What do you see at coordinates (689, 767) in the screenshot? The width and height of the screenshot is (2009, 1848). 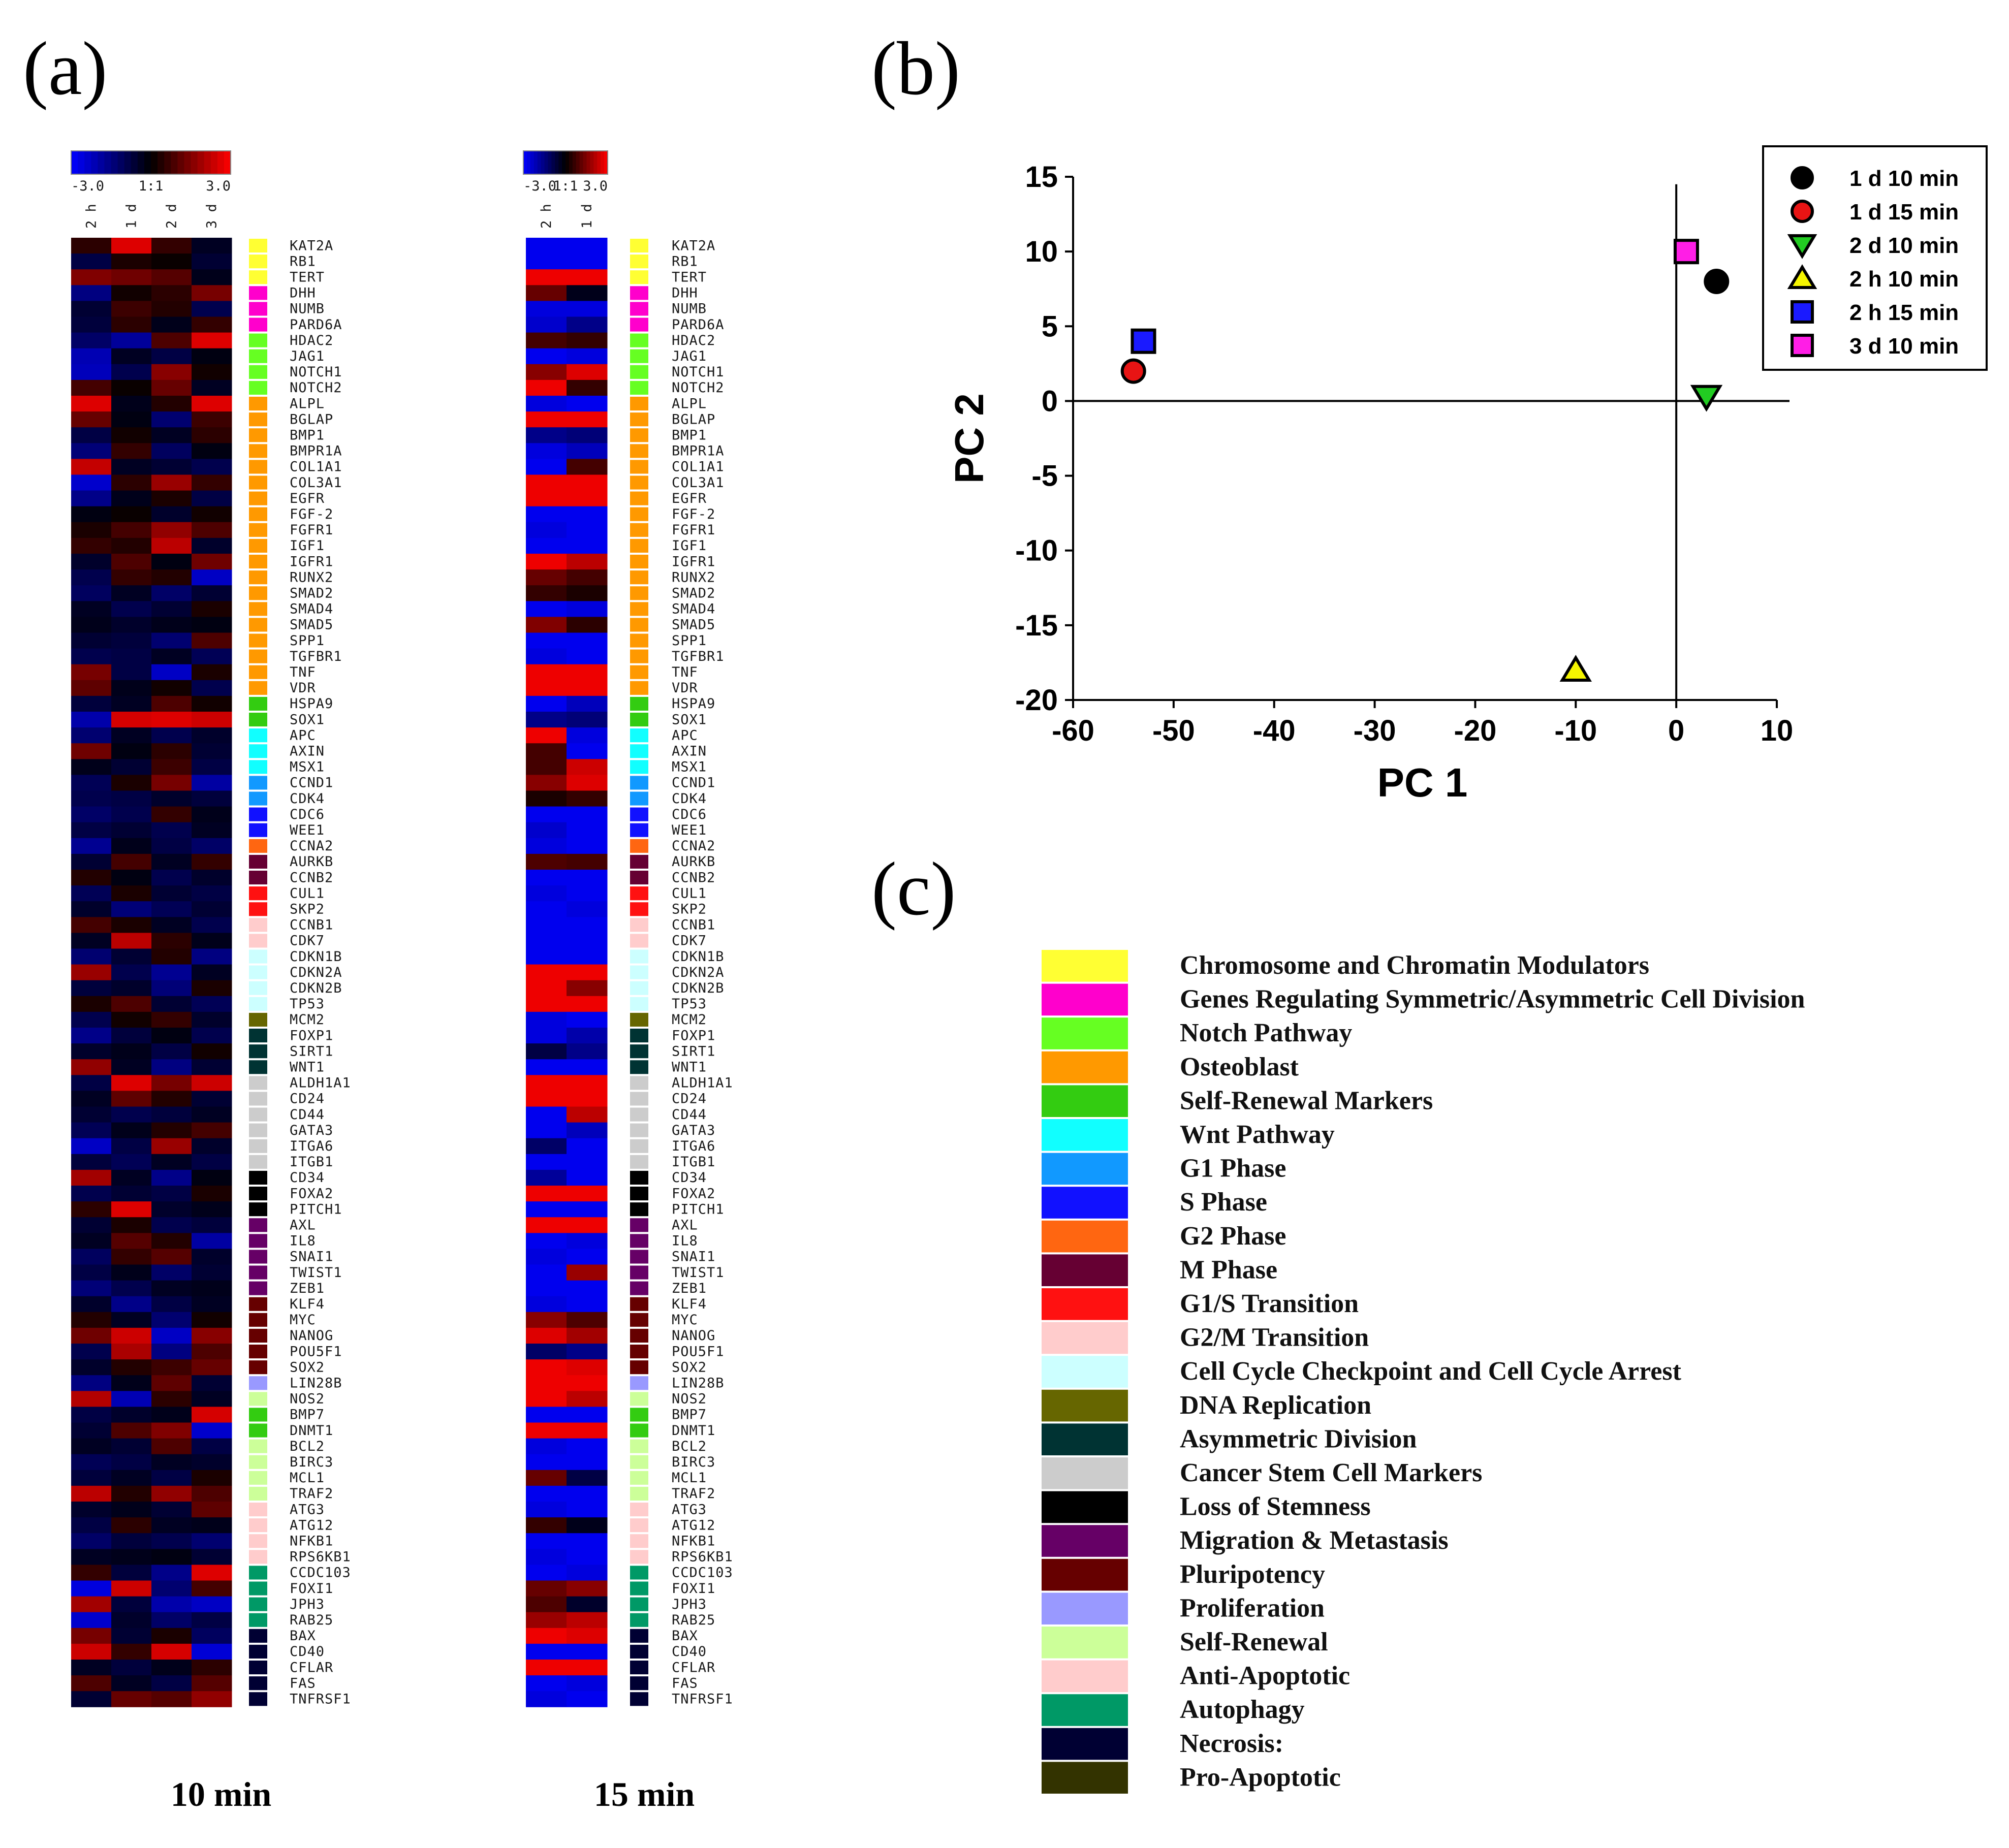 I see `gene-label: MSX1` at bounding box center [689, 767].